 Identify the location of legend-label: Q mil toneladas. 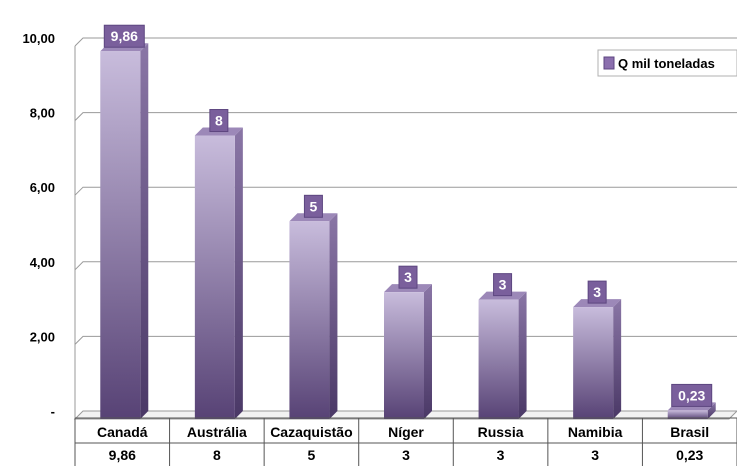
(666, 63).